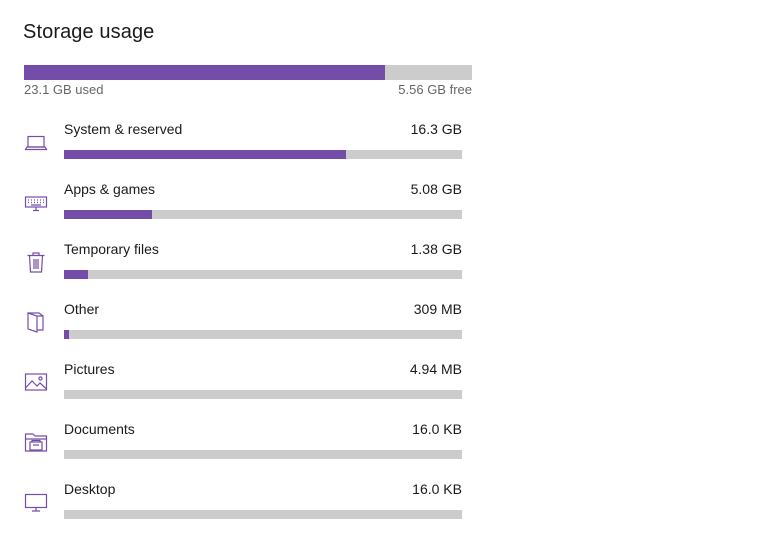 The height and width of the screenshot is (541, 769). Describe the element at coordinates (240, 200) in the screenshot. I see `category-apps-games: Apps & games 5.08 GB` at that location.